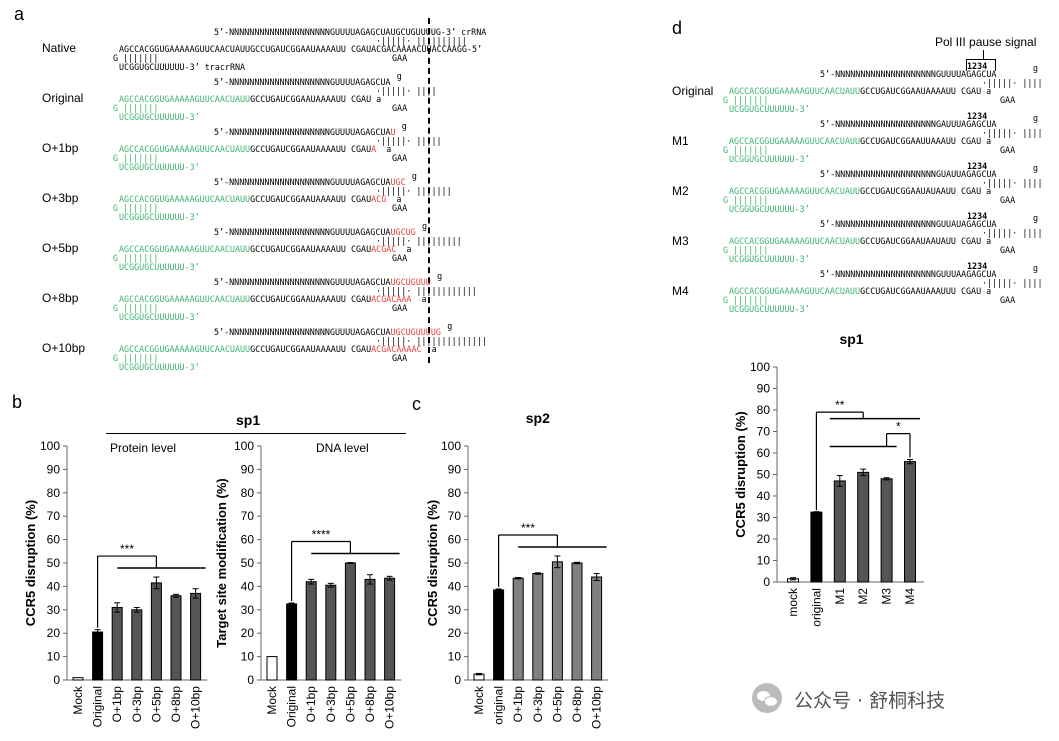  I want to click on y-tick-label: 40, so click(764, 496).